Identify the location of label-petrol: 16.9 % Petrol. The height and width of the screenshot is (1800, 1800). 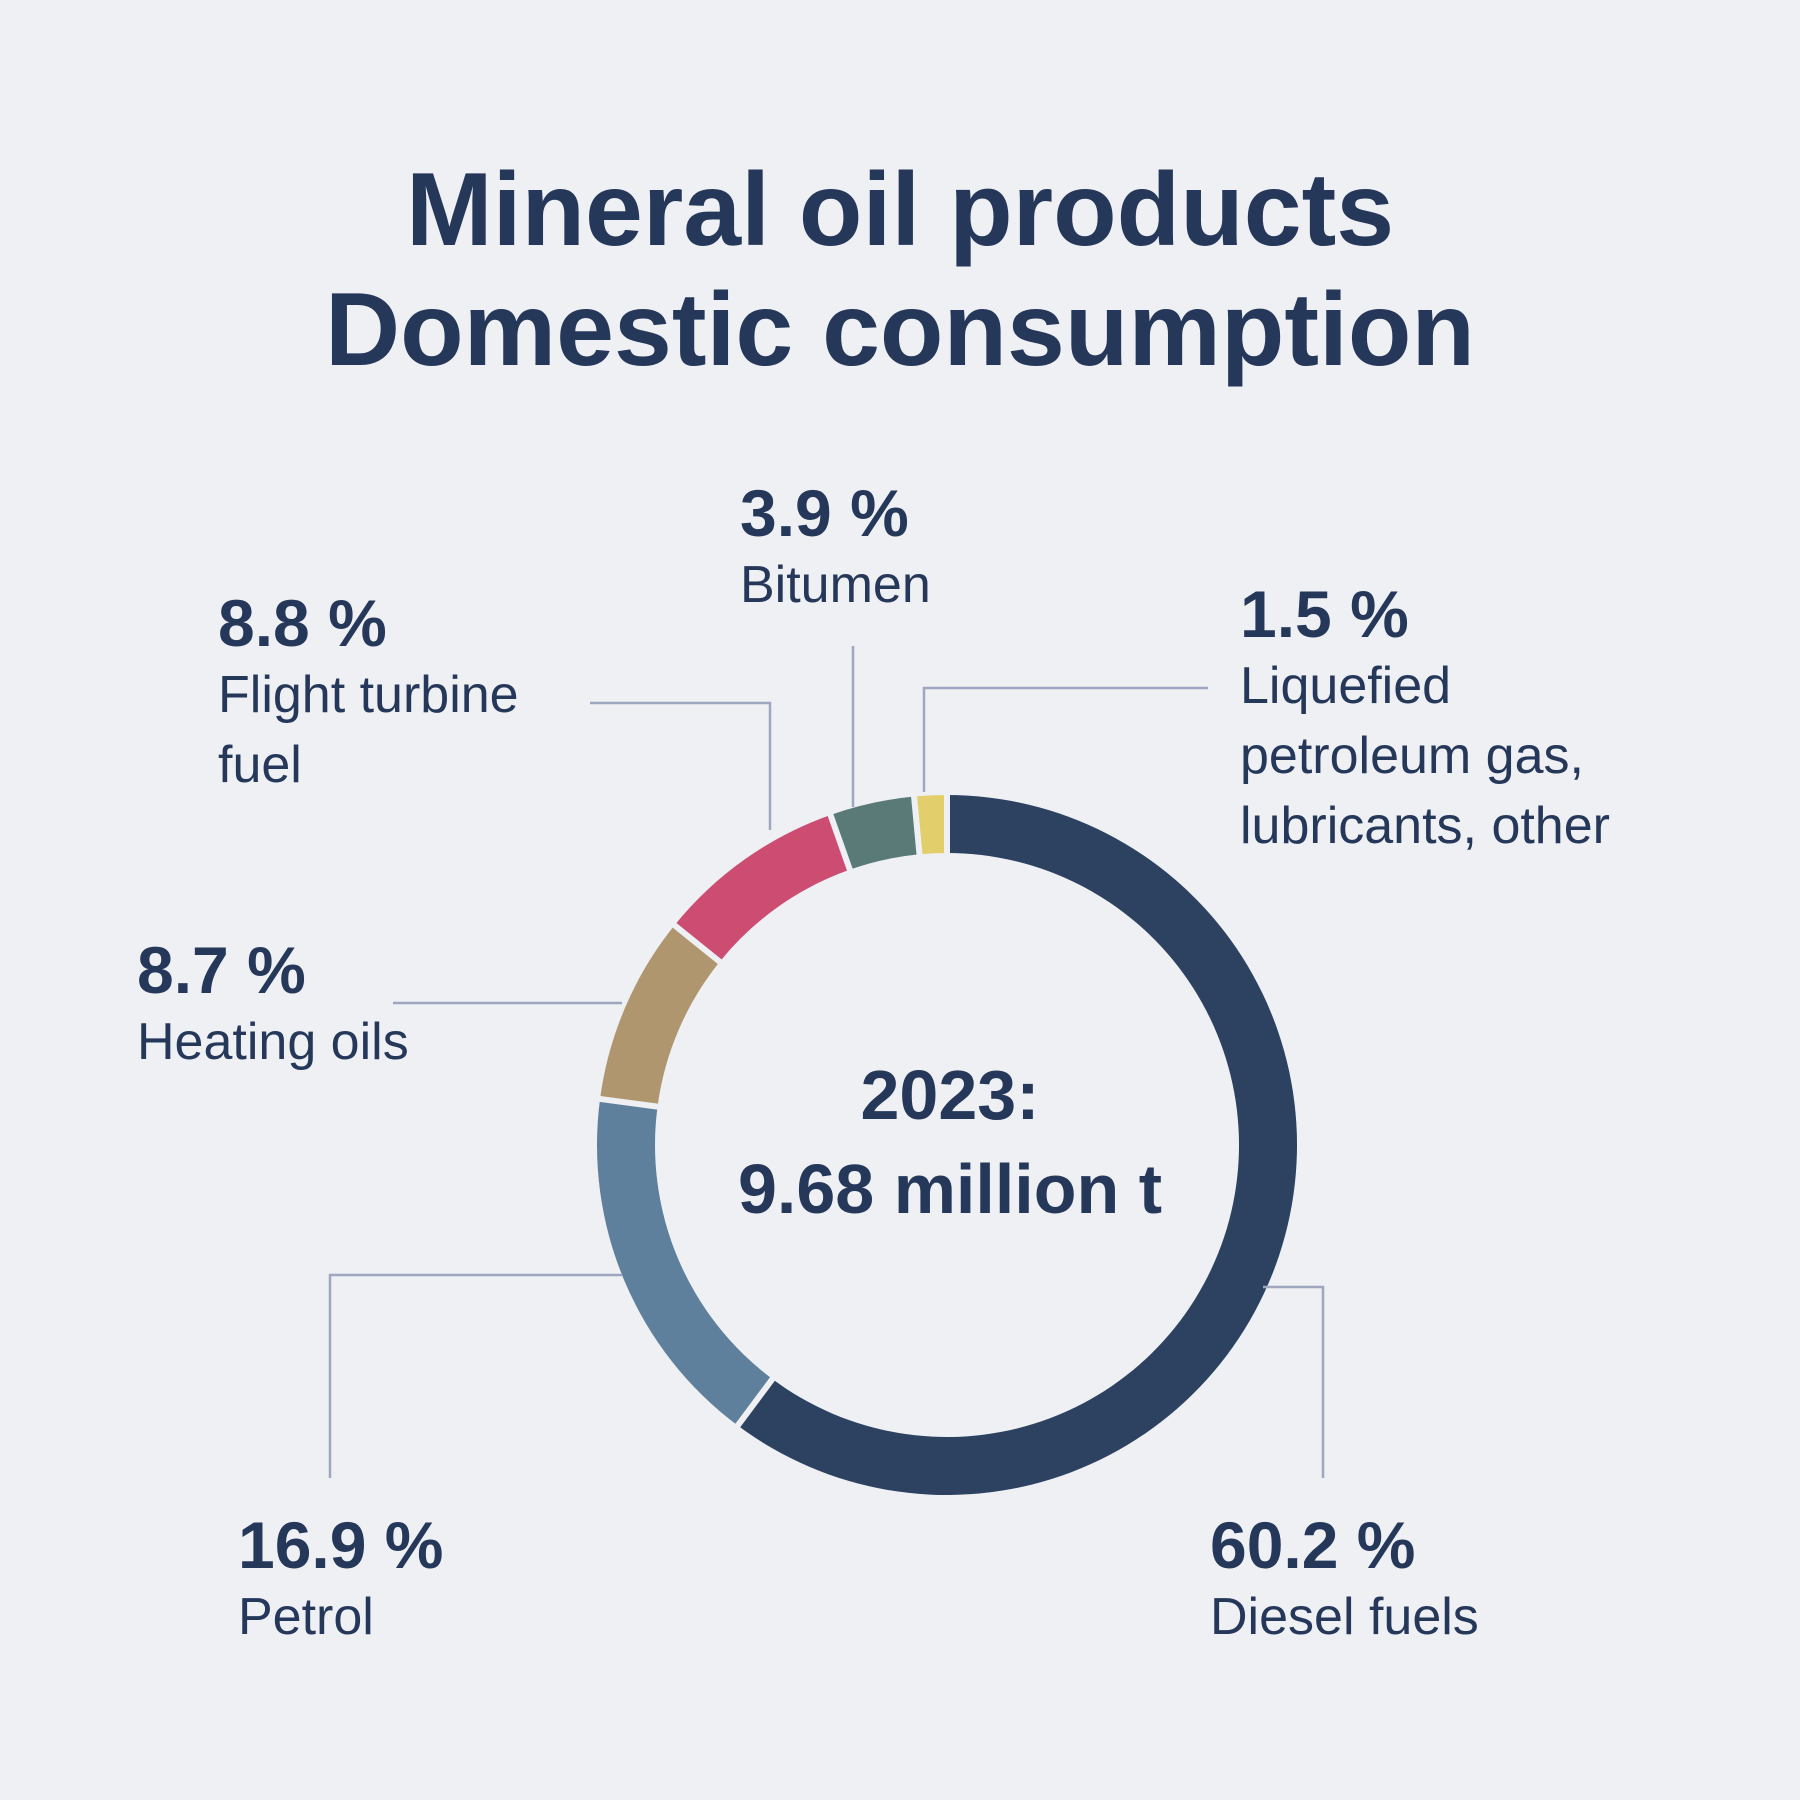
(340, 1580).